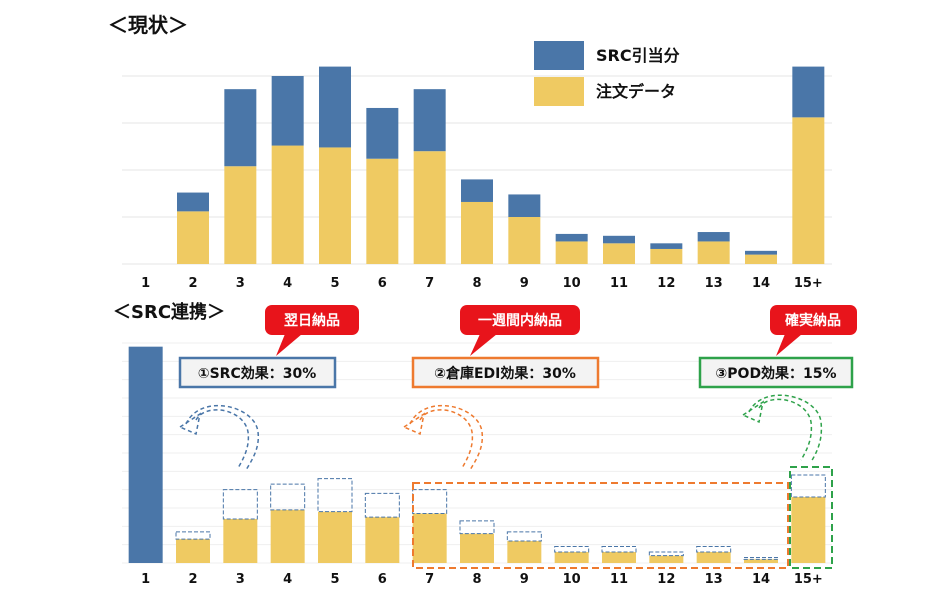 The height and width of the screenshot is (599, 946). What do you see at coordinates (382, 283) in the screenshot?
I see `top-tick-6: 6` at bounding box center [382, 283].